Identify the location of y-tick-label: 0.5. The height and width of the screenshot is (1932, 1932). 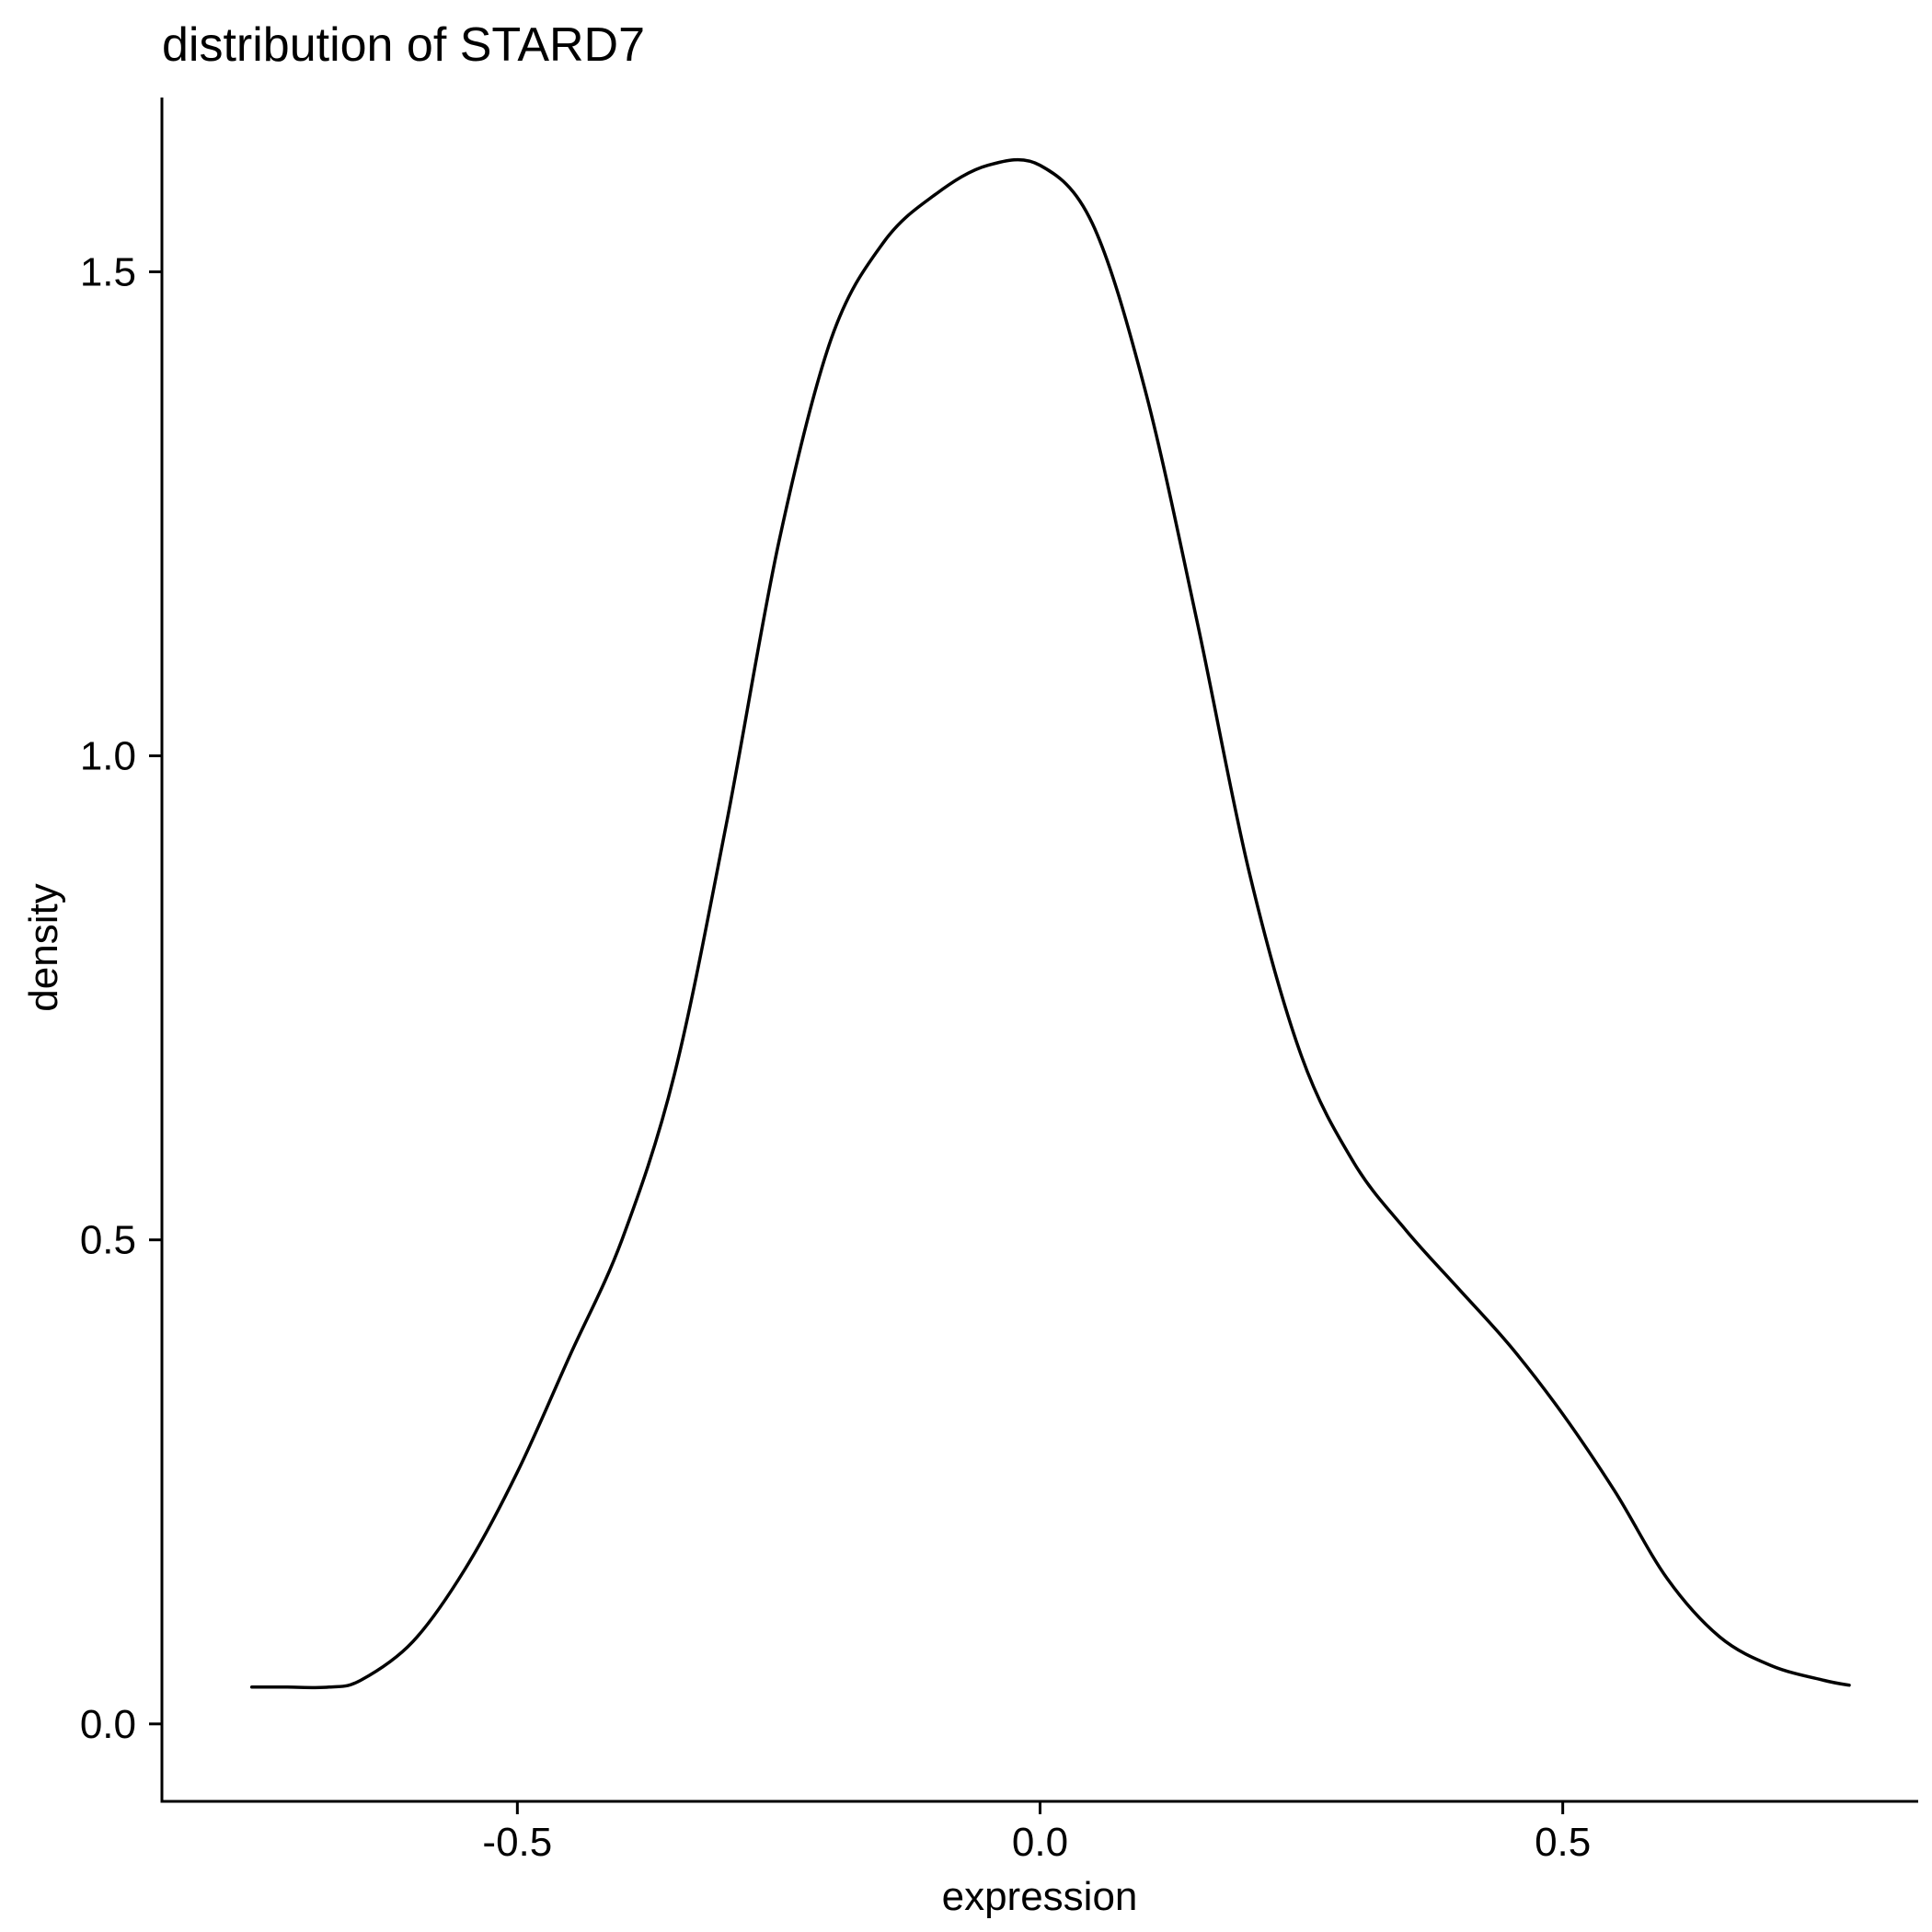
(108, 1240).